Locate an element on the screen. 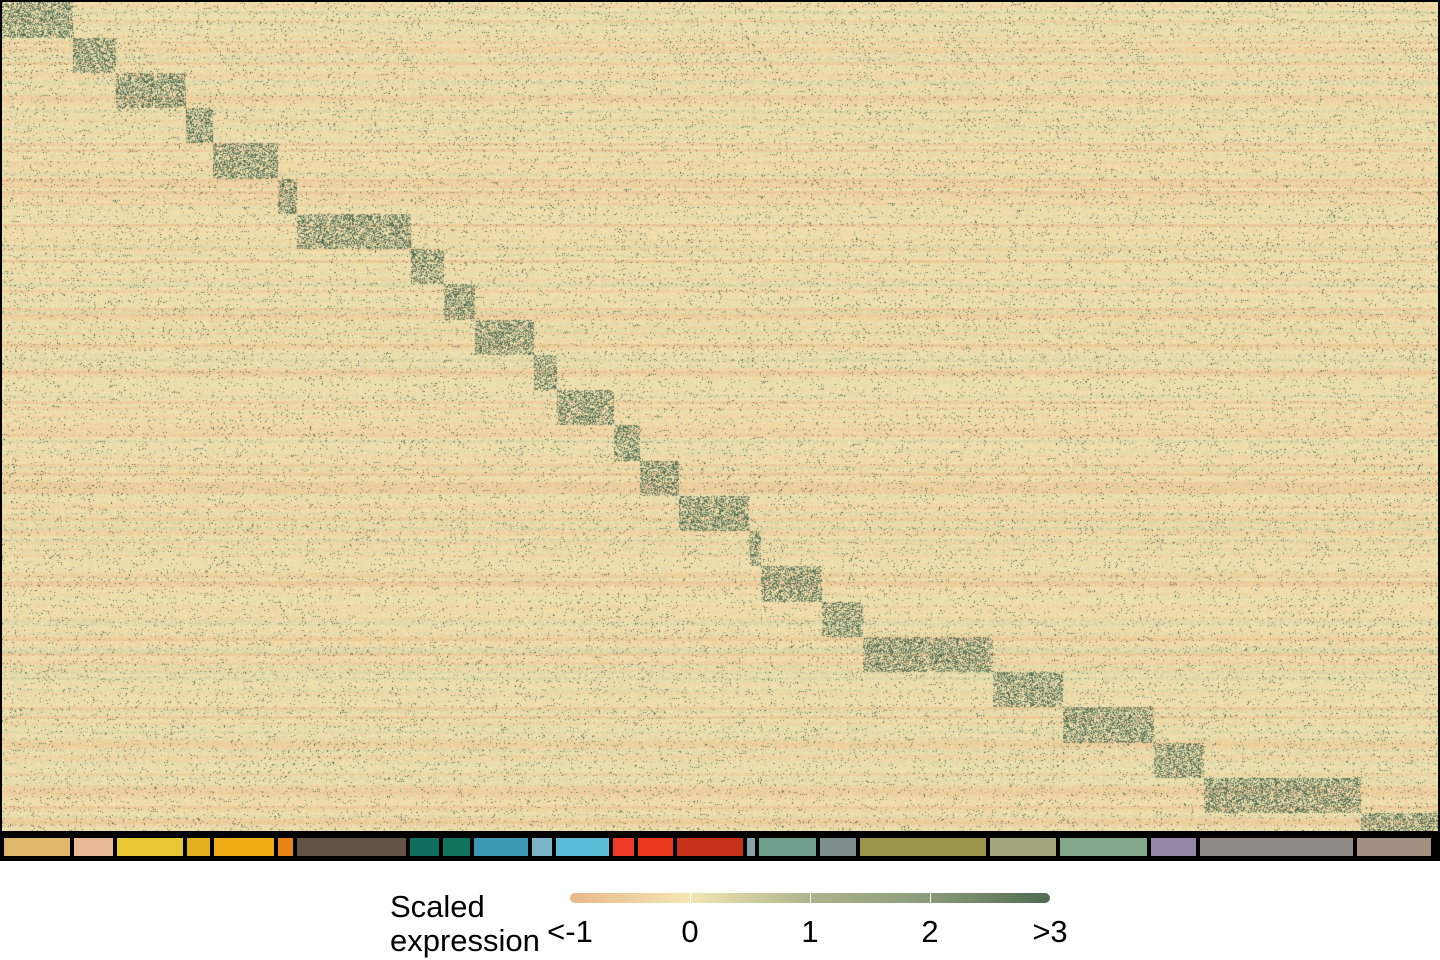 This screenshot has height=960, width=1440. legend-tick-label: 2 is located at coordinates (930, 931).